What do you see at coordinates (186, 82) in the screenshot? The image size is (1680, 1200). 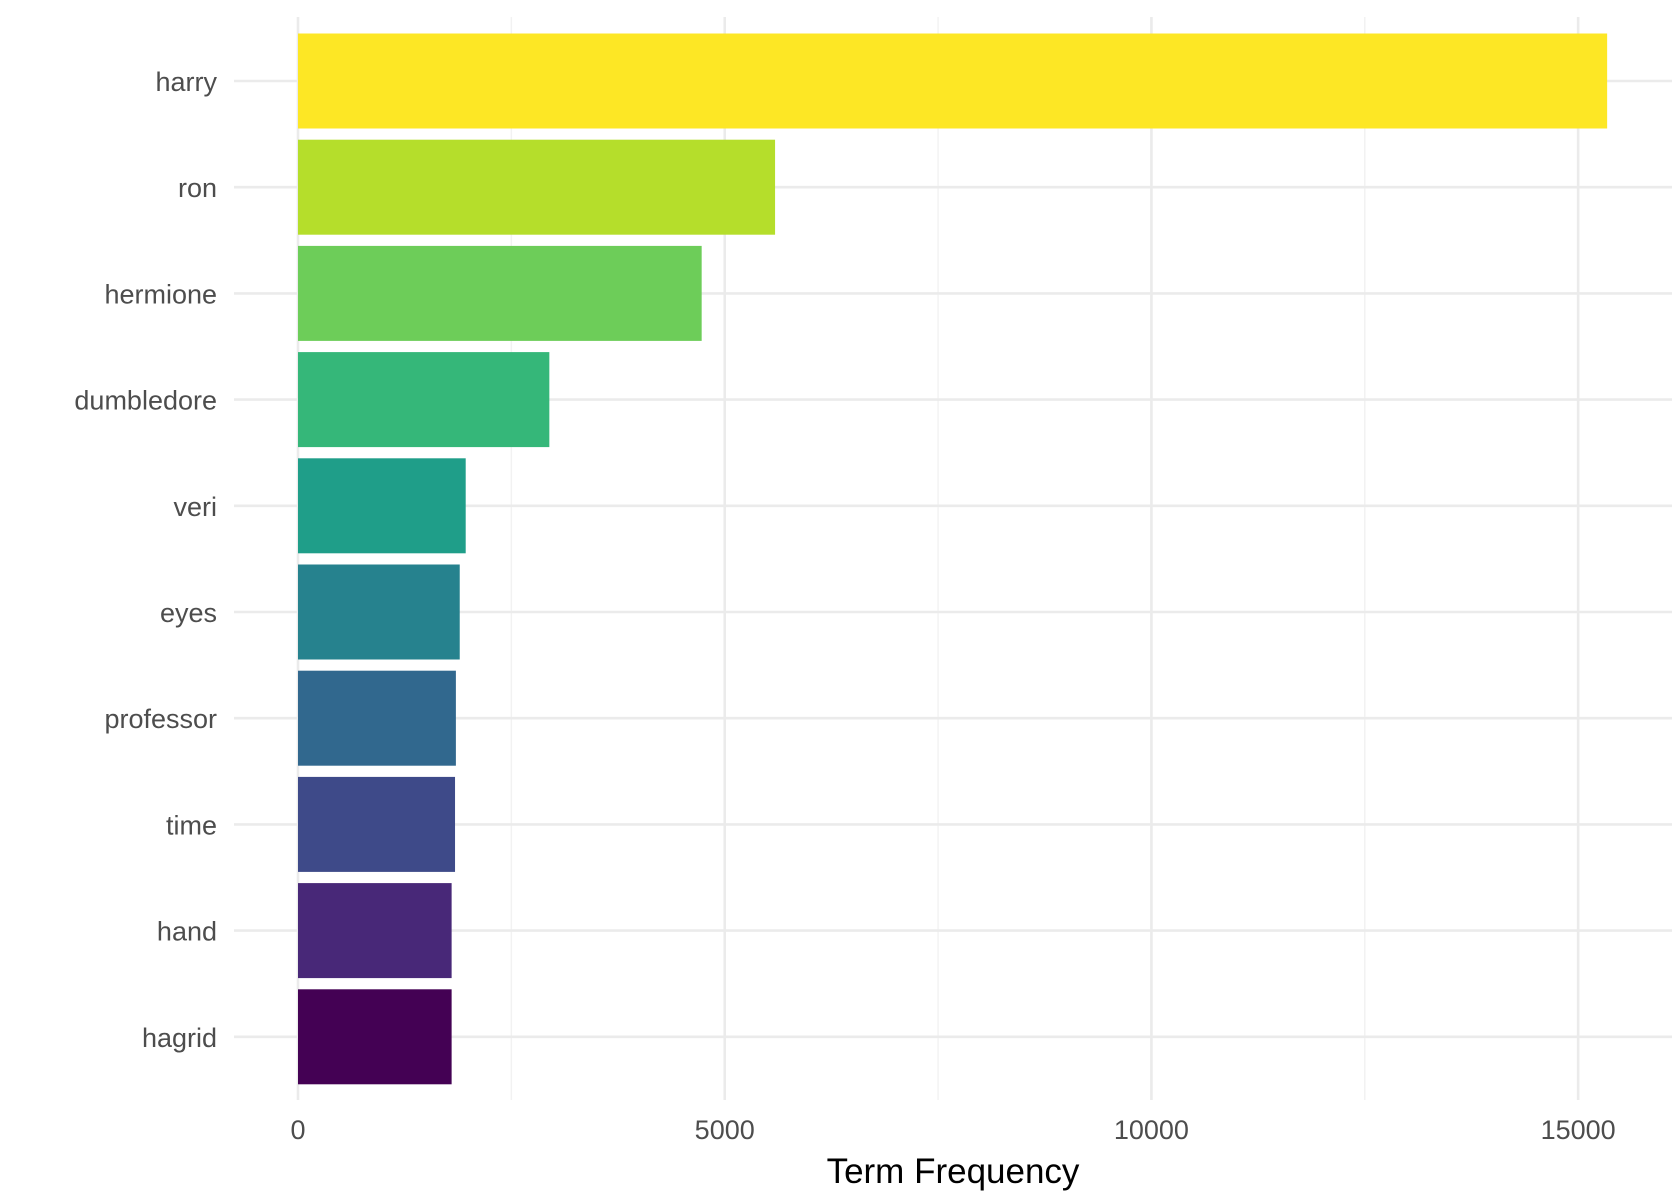 I see `y-tick-label: harry` at bounding box center [186, 82].